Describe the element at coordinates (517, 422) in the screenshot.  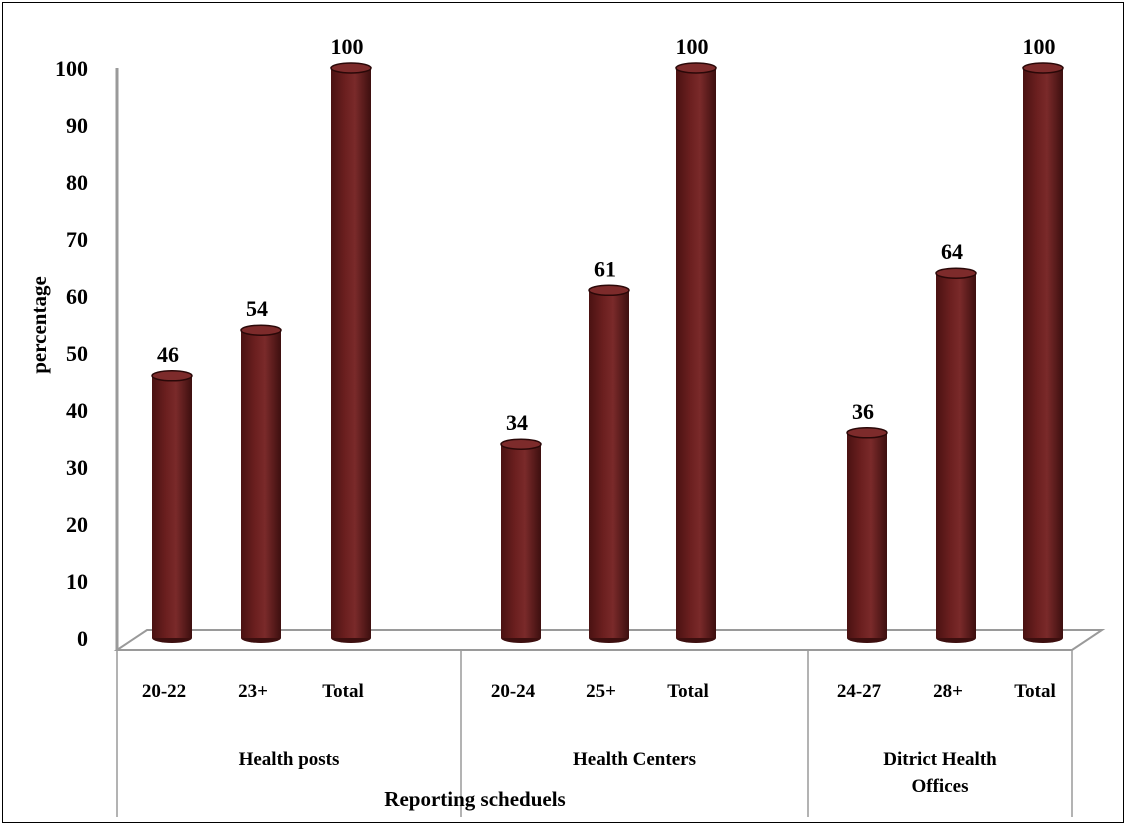
I see `bar-value-label: 34` at that location.